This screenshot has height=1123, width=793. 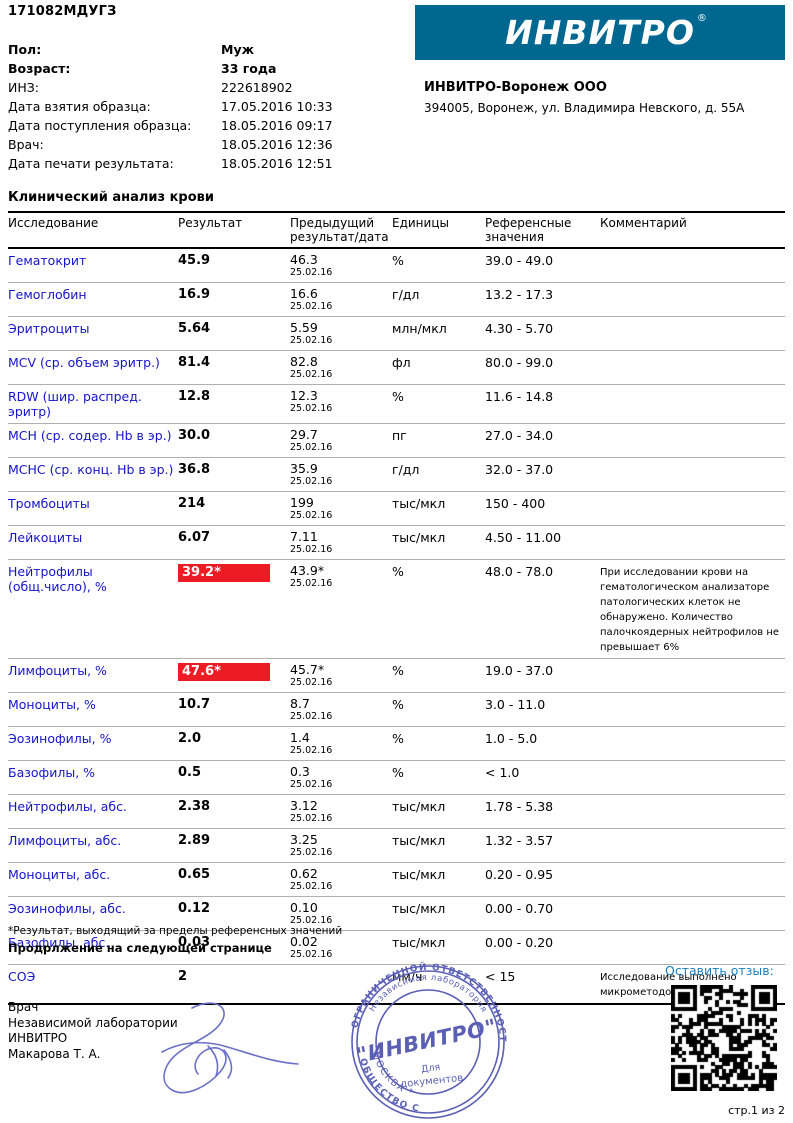 I want to click on analyte-name-cell: Эритроциты, so click(x=93, y=333).